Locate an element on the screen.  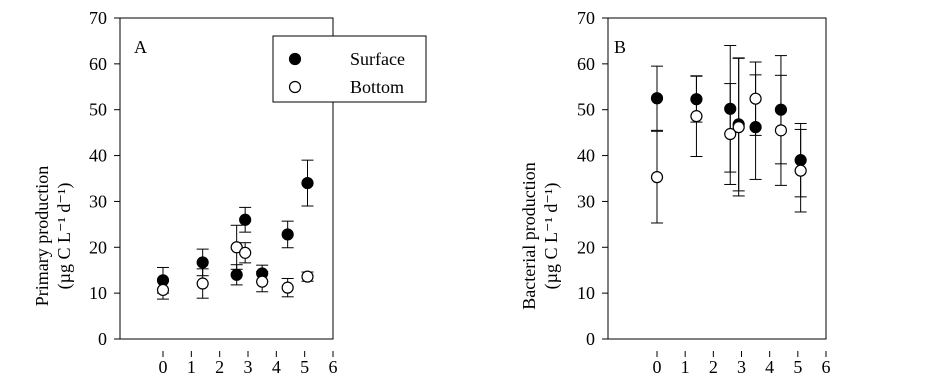
panel-b-y-tick-label: 50 is located at coordinates (586, 110).